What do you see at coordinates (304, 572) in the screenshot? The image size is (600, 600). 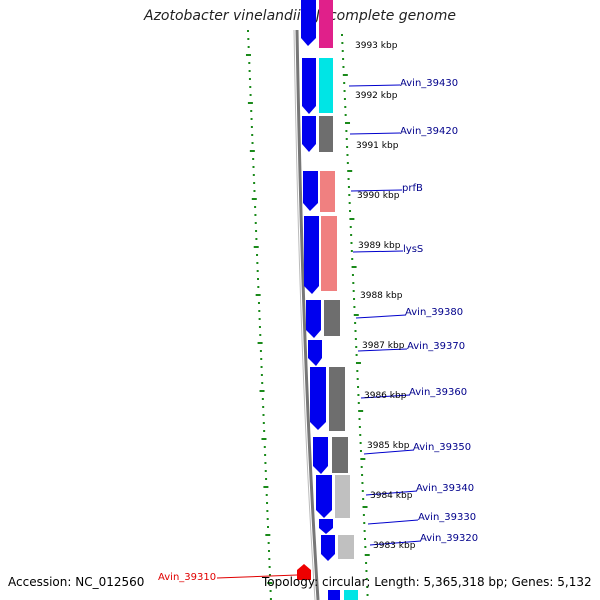 I see `highlight-gene-marker` at bounding box center [304, 572].